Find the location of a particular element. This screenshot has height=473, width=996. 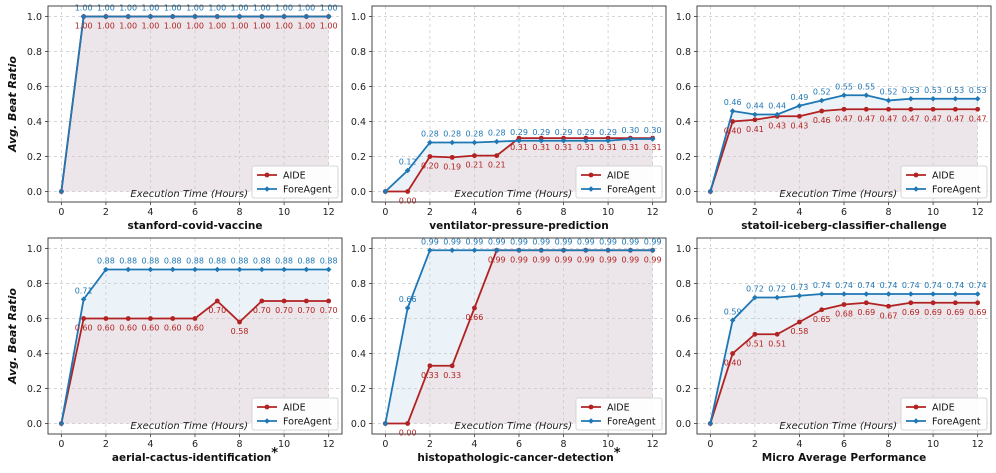

foreagent-data-label: 0.49 is located at coordinates (800, 97).